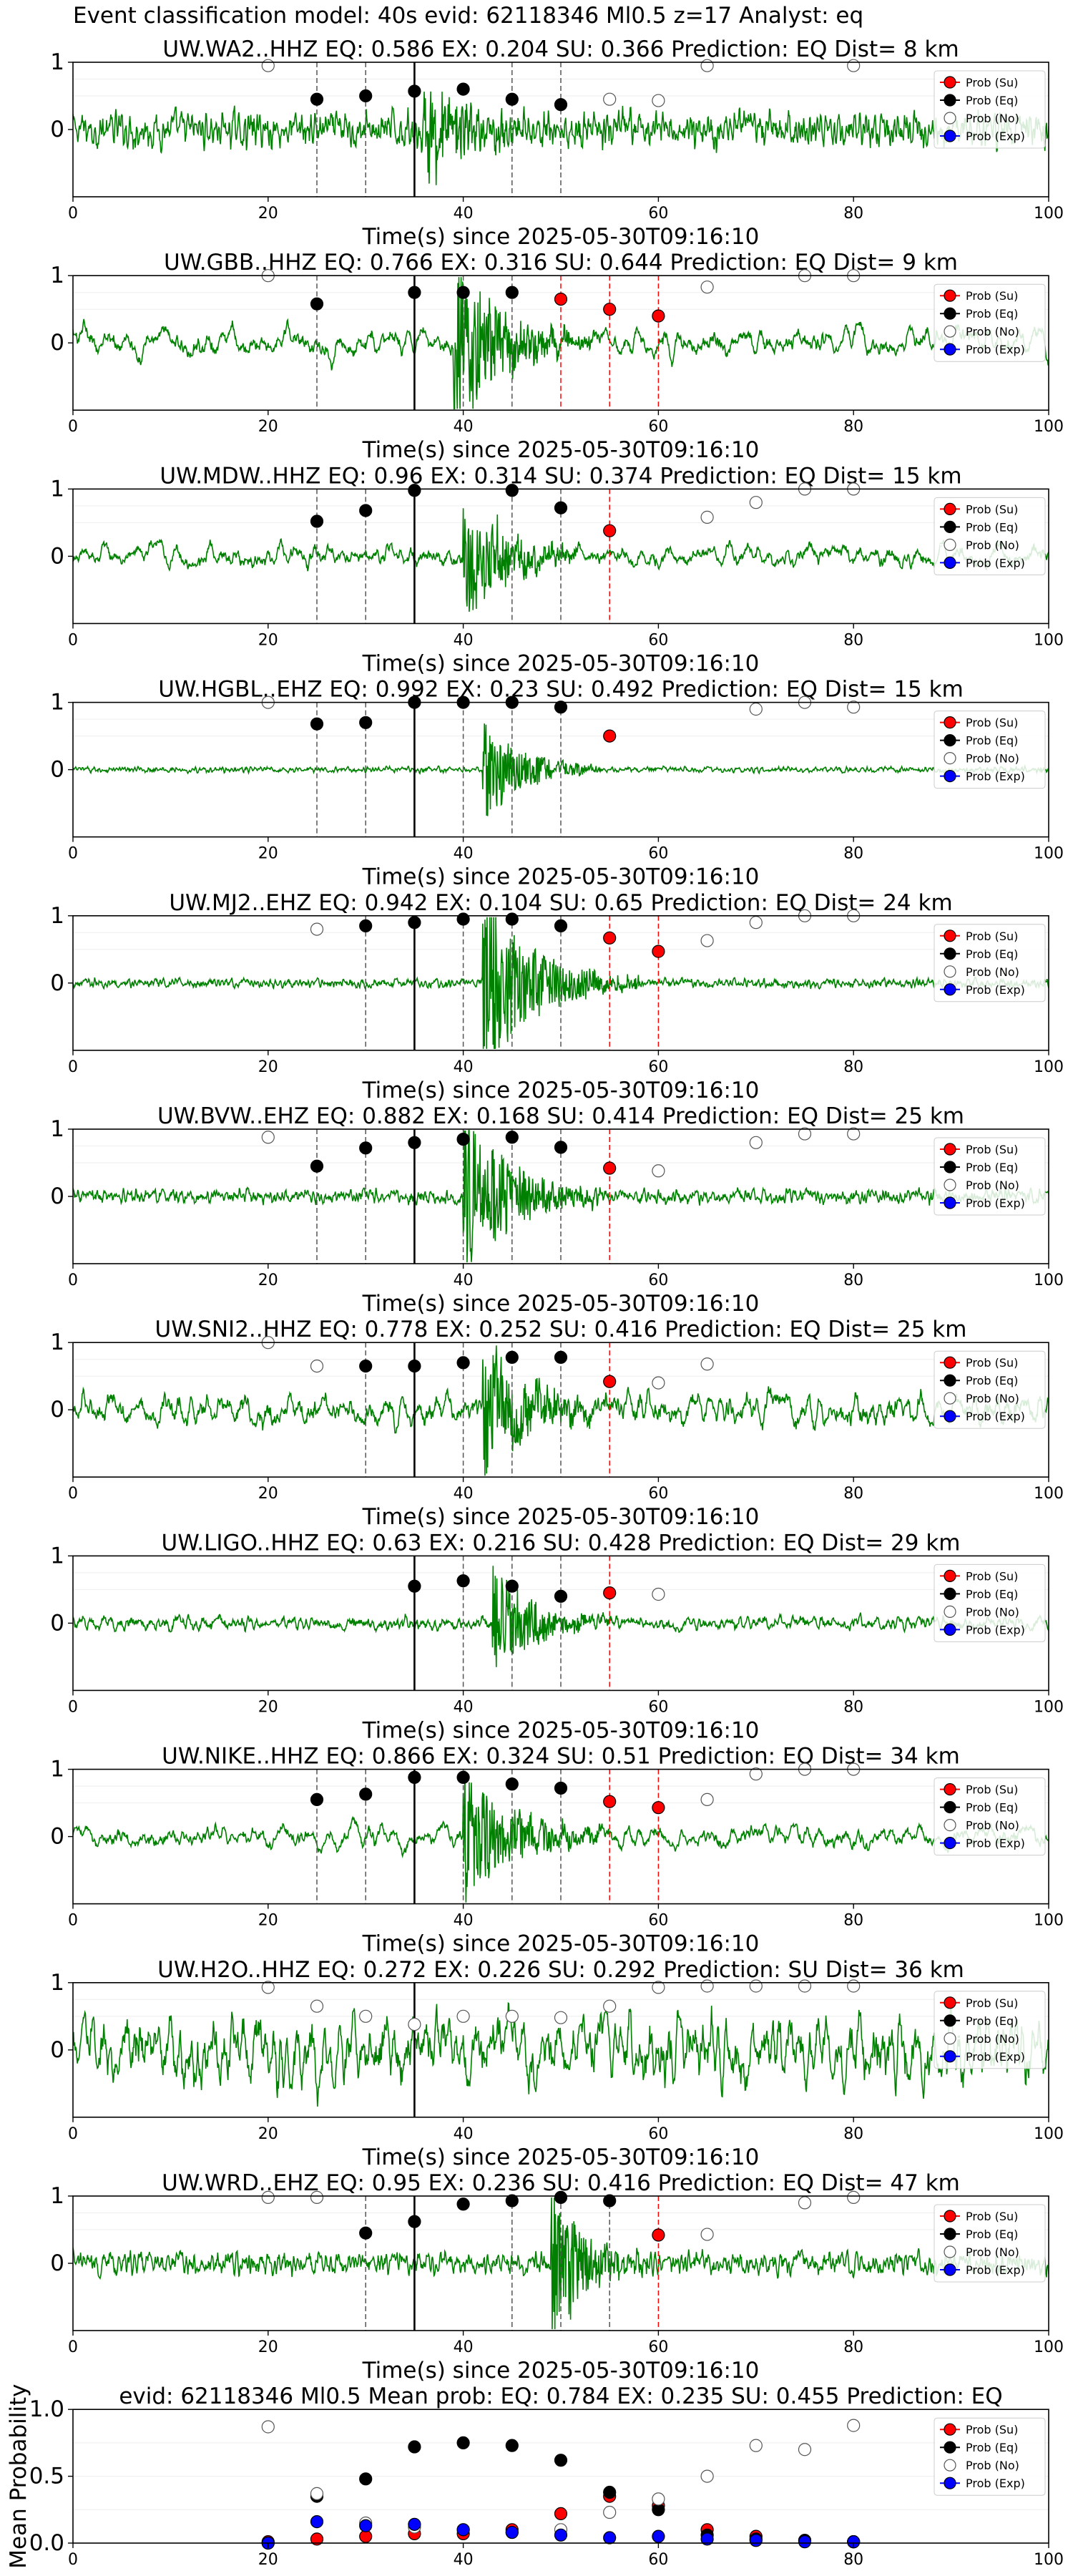  Describe the element at coordinates (993, 2252) in the screenshot. I see `legend-label: Prob (No)` at that location.